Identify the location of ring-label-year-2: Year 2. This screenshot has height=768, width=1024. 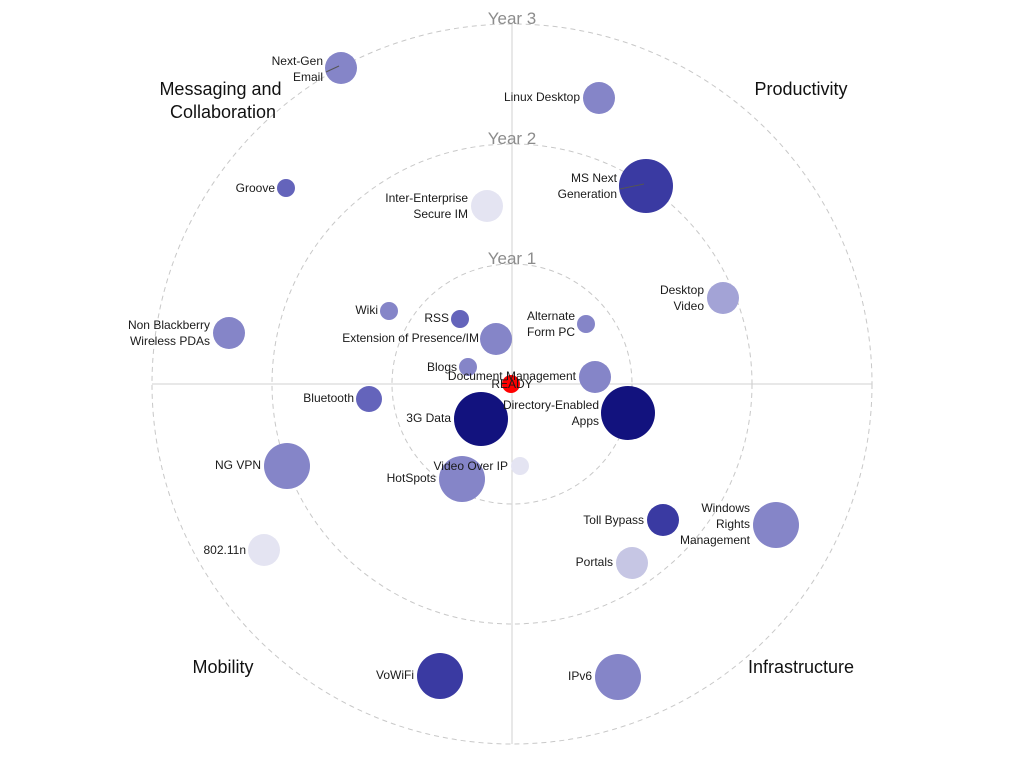
(512, 138).